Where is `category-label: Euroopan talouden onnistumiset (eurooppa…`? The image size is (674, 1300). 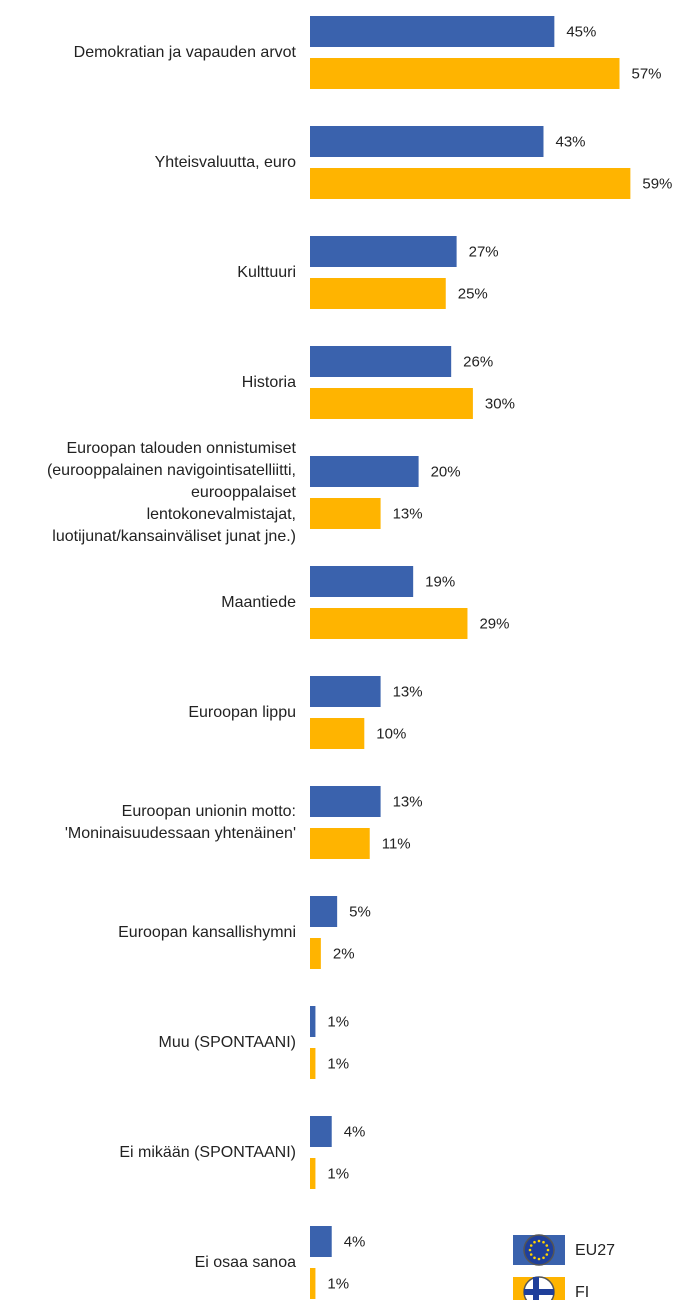
category-label: Euroopan talouden onnistumiset (eurooppa… is located at coordinates (171, 492).